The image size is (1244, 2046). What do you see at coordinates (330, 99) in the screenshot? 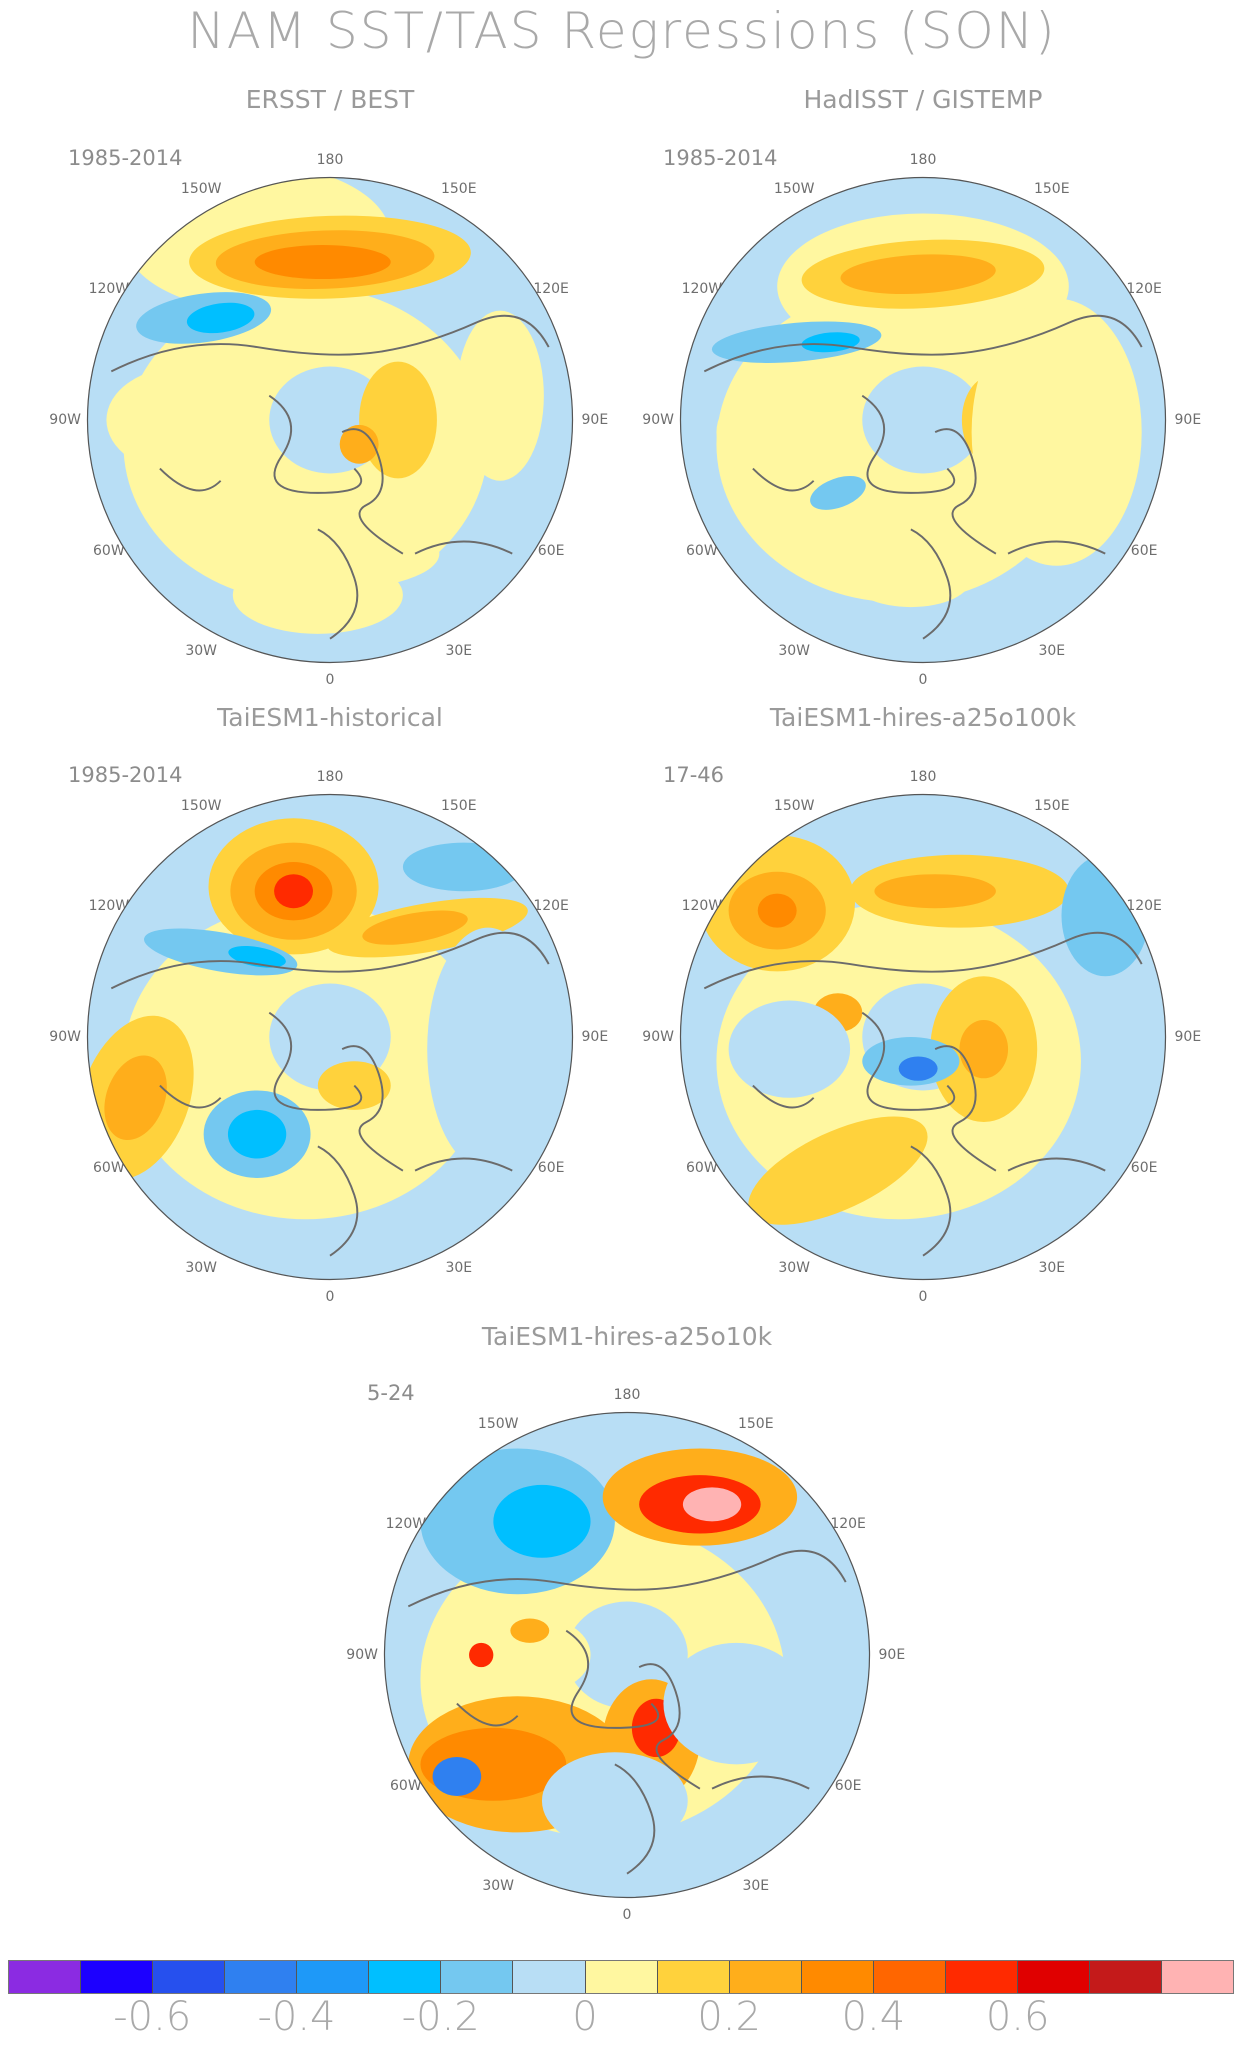
I see `panel-title: ERSST / BEST` at bounding box center [330, 99].